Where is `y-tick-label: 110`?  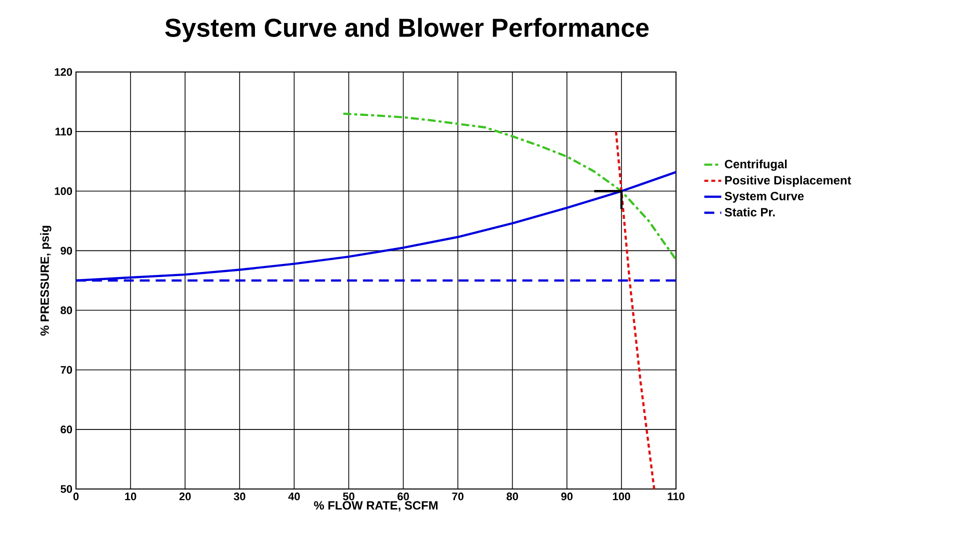 y-tick-label: 110 is located at coordinates (63, 132).